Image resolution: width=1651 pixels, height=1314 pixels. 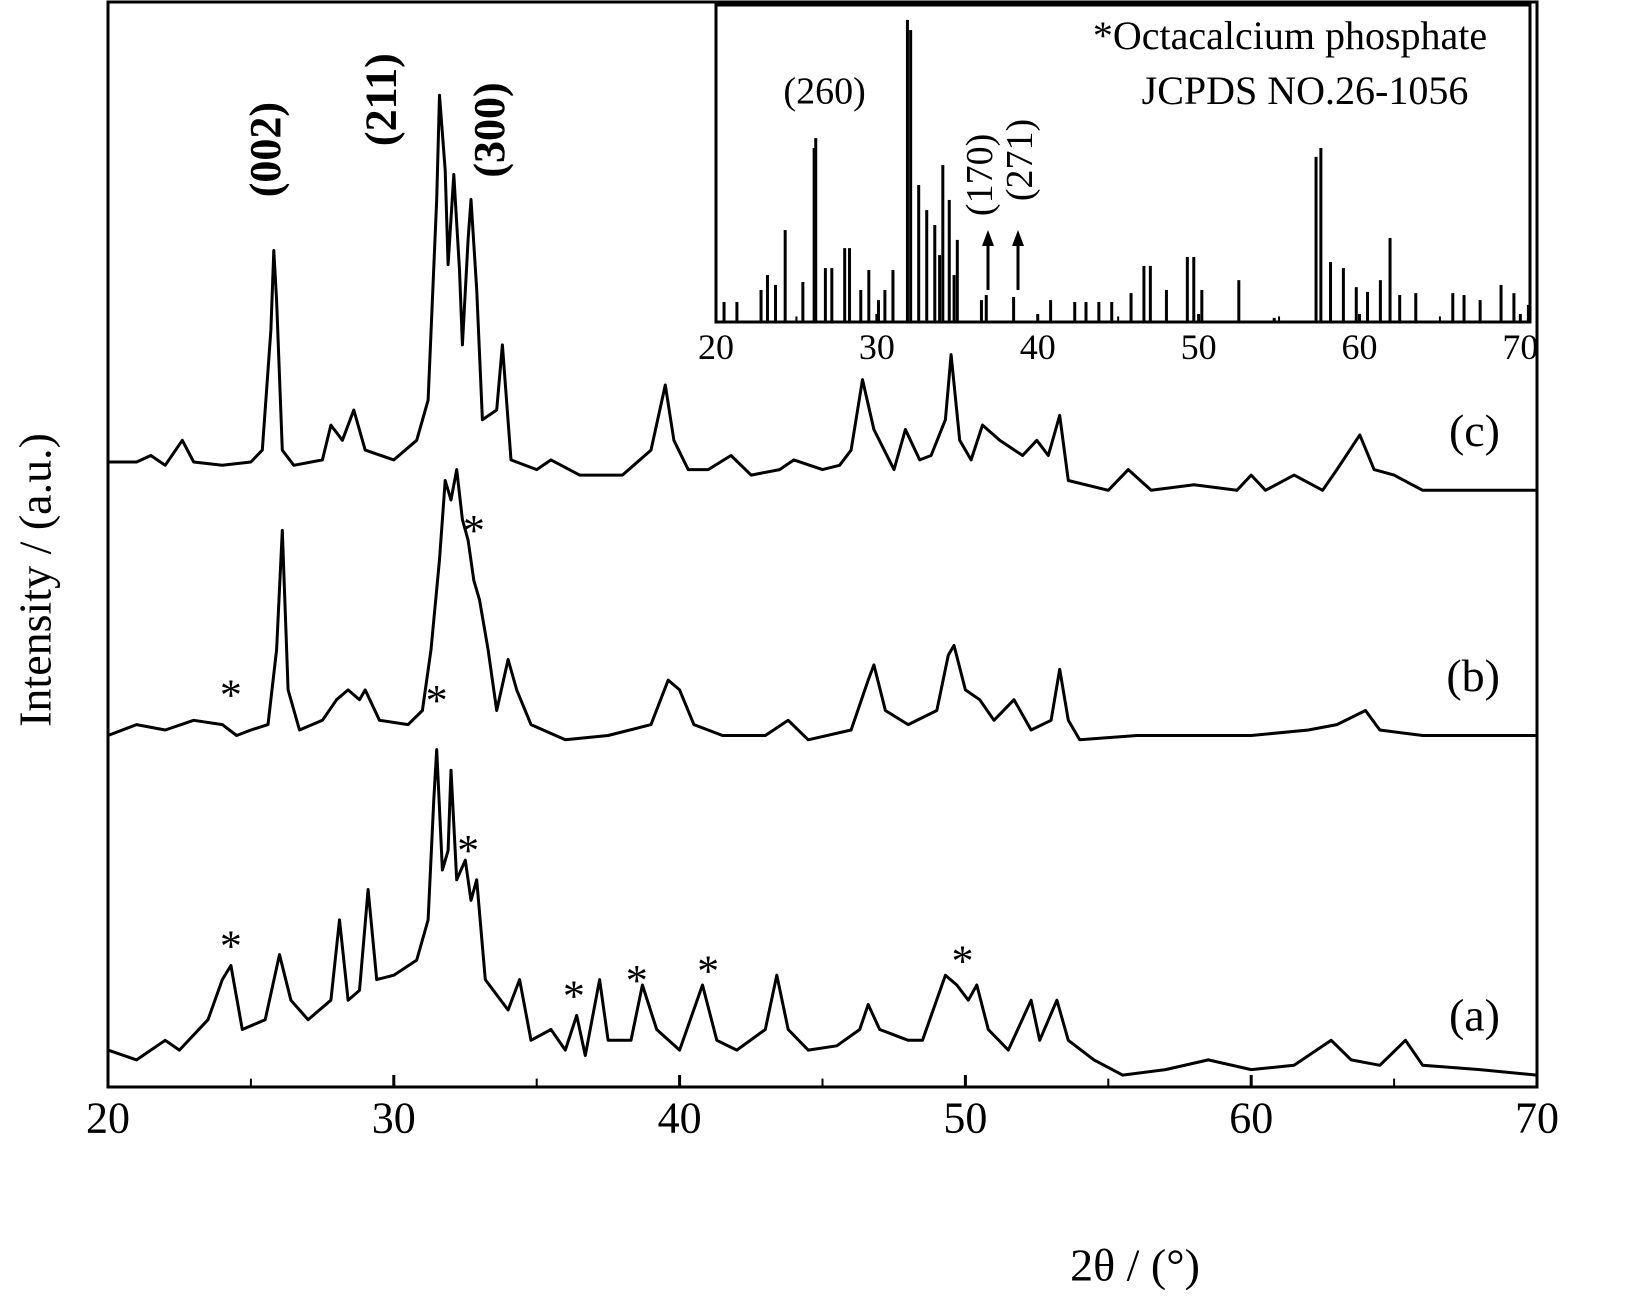 What do you see at coordinates (980, 175) in the screenshot?
I see `annotation: (170)` at bounding box center [980, 175].